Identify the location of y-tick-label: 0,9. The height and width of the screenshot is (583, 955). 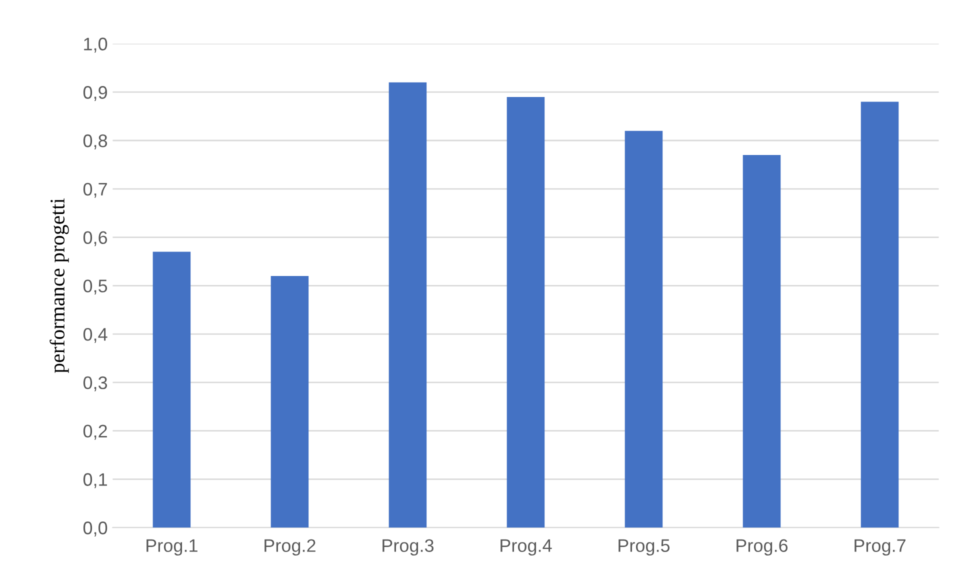
(95, 93).